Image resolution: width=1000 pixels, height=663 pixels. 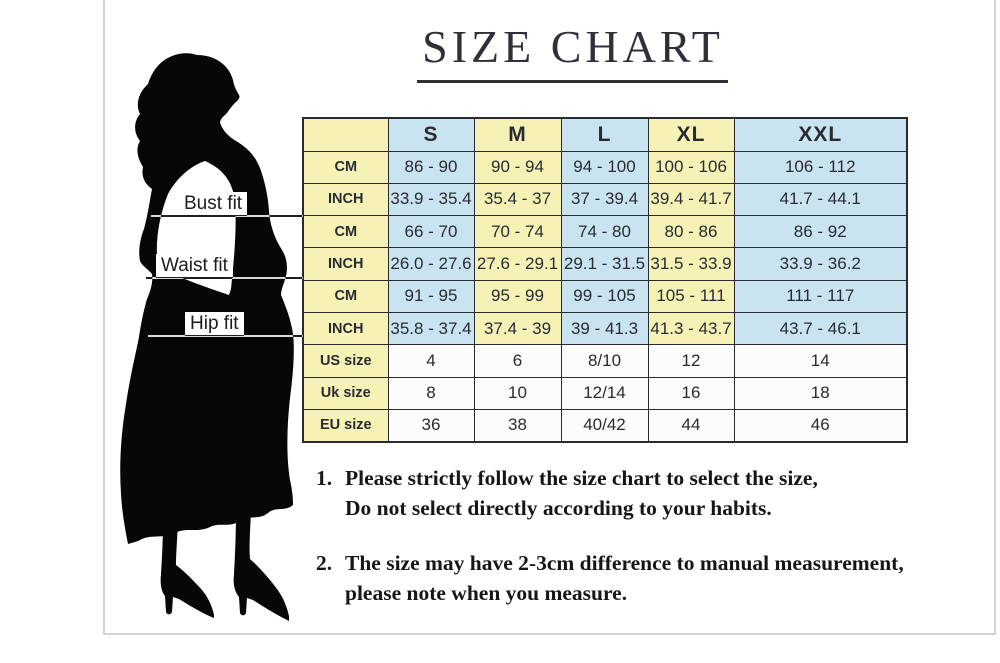 What do you see at coordinates (517, 167) in the screenshot?
I see `value-cell: 90 - 94` at bounding box center [517, 167].